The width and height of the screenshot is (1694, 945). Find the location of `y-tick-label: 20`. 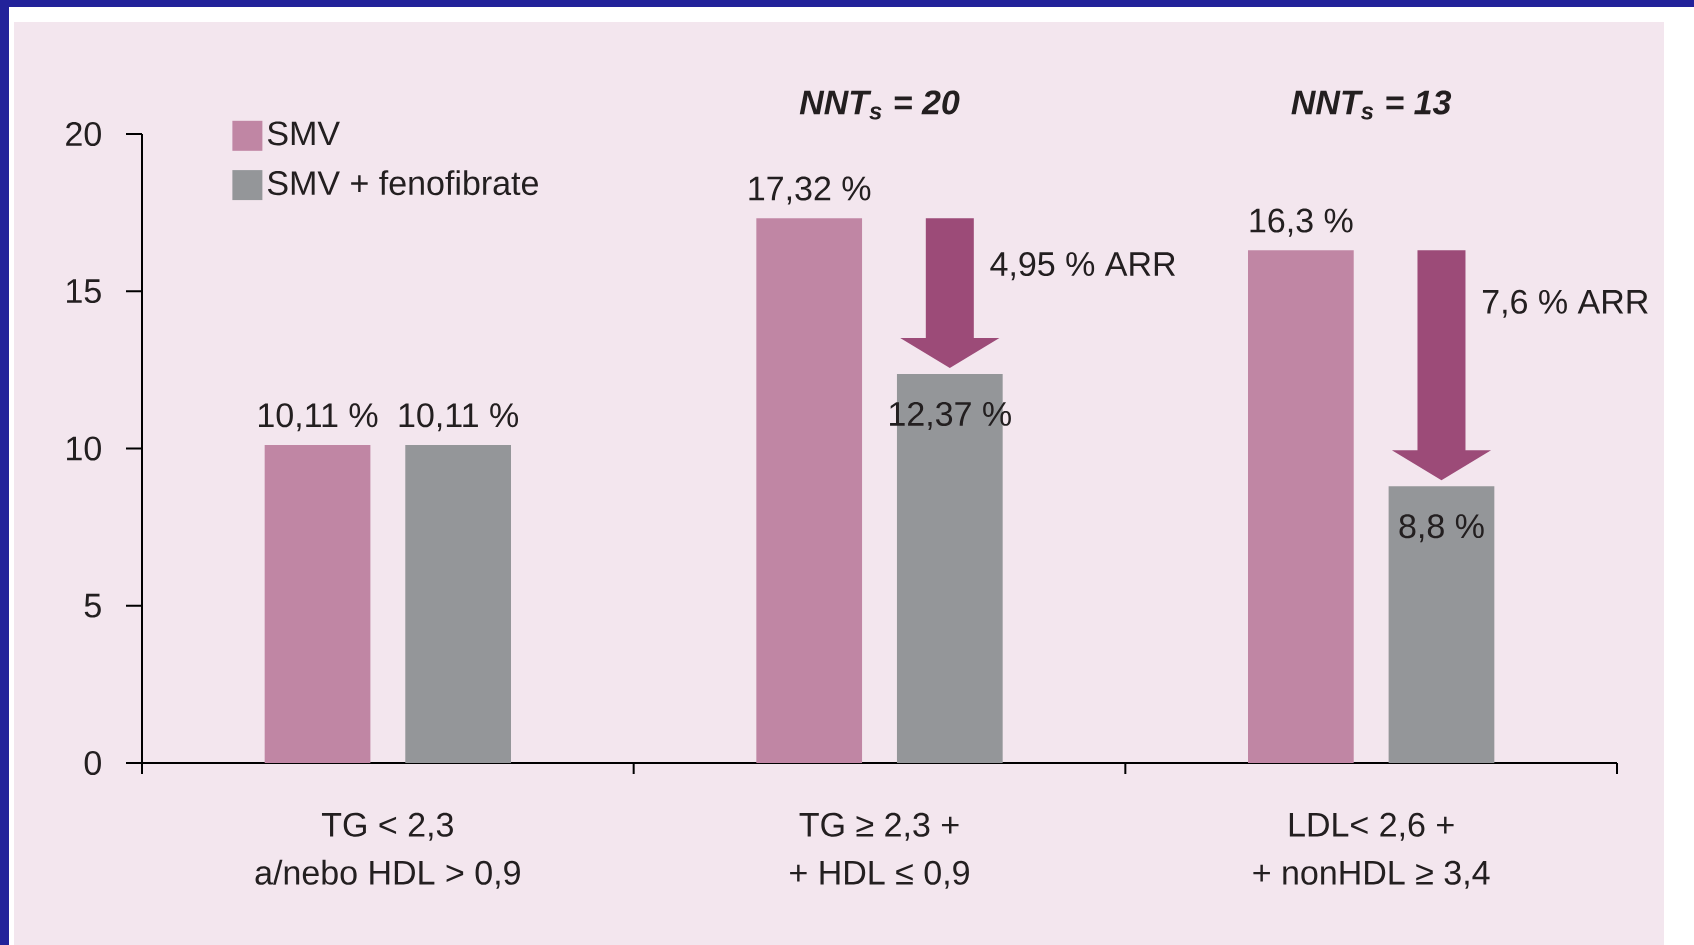

y-tick-label: 20 is located at coordinates (83, 134).